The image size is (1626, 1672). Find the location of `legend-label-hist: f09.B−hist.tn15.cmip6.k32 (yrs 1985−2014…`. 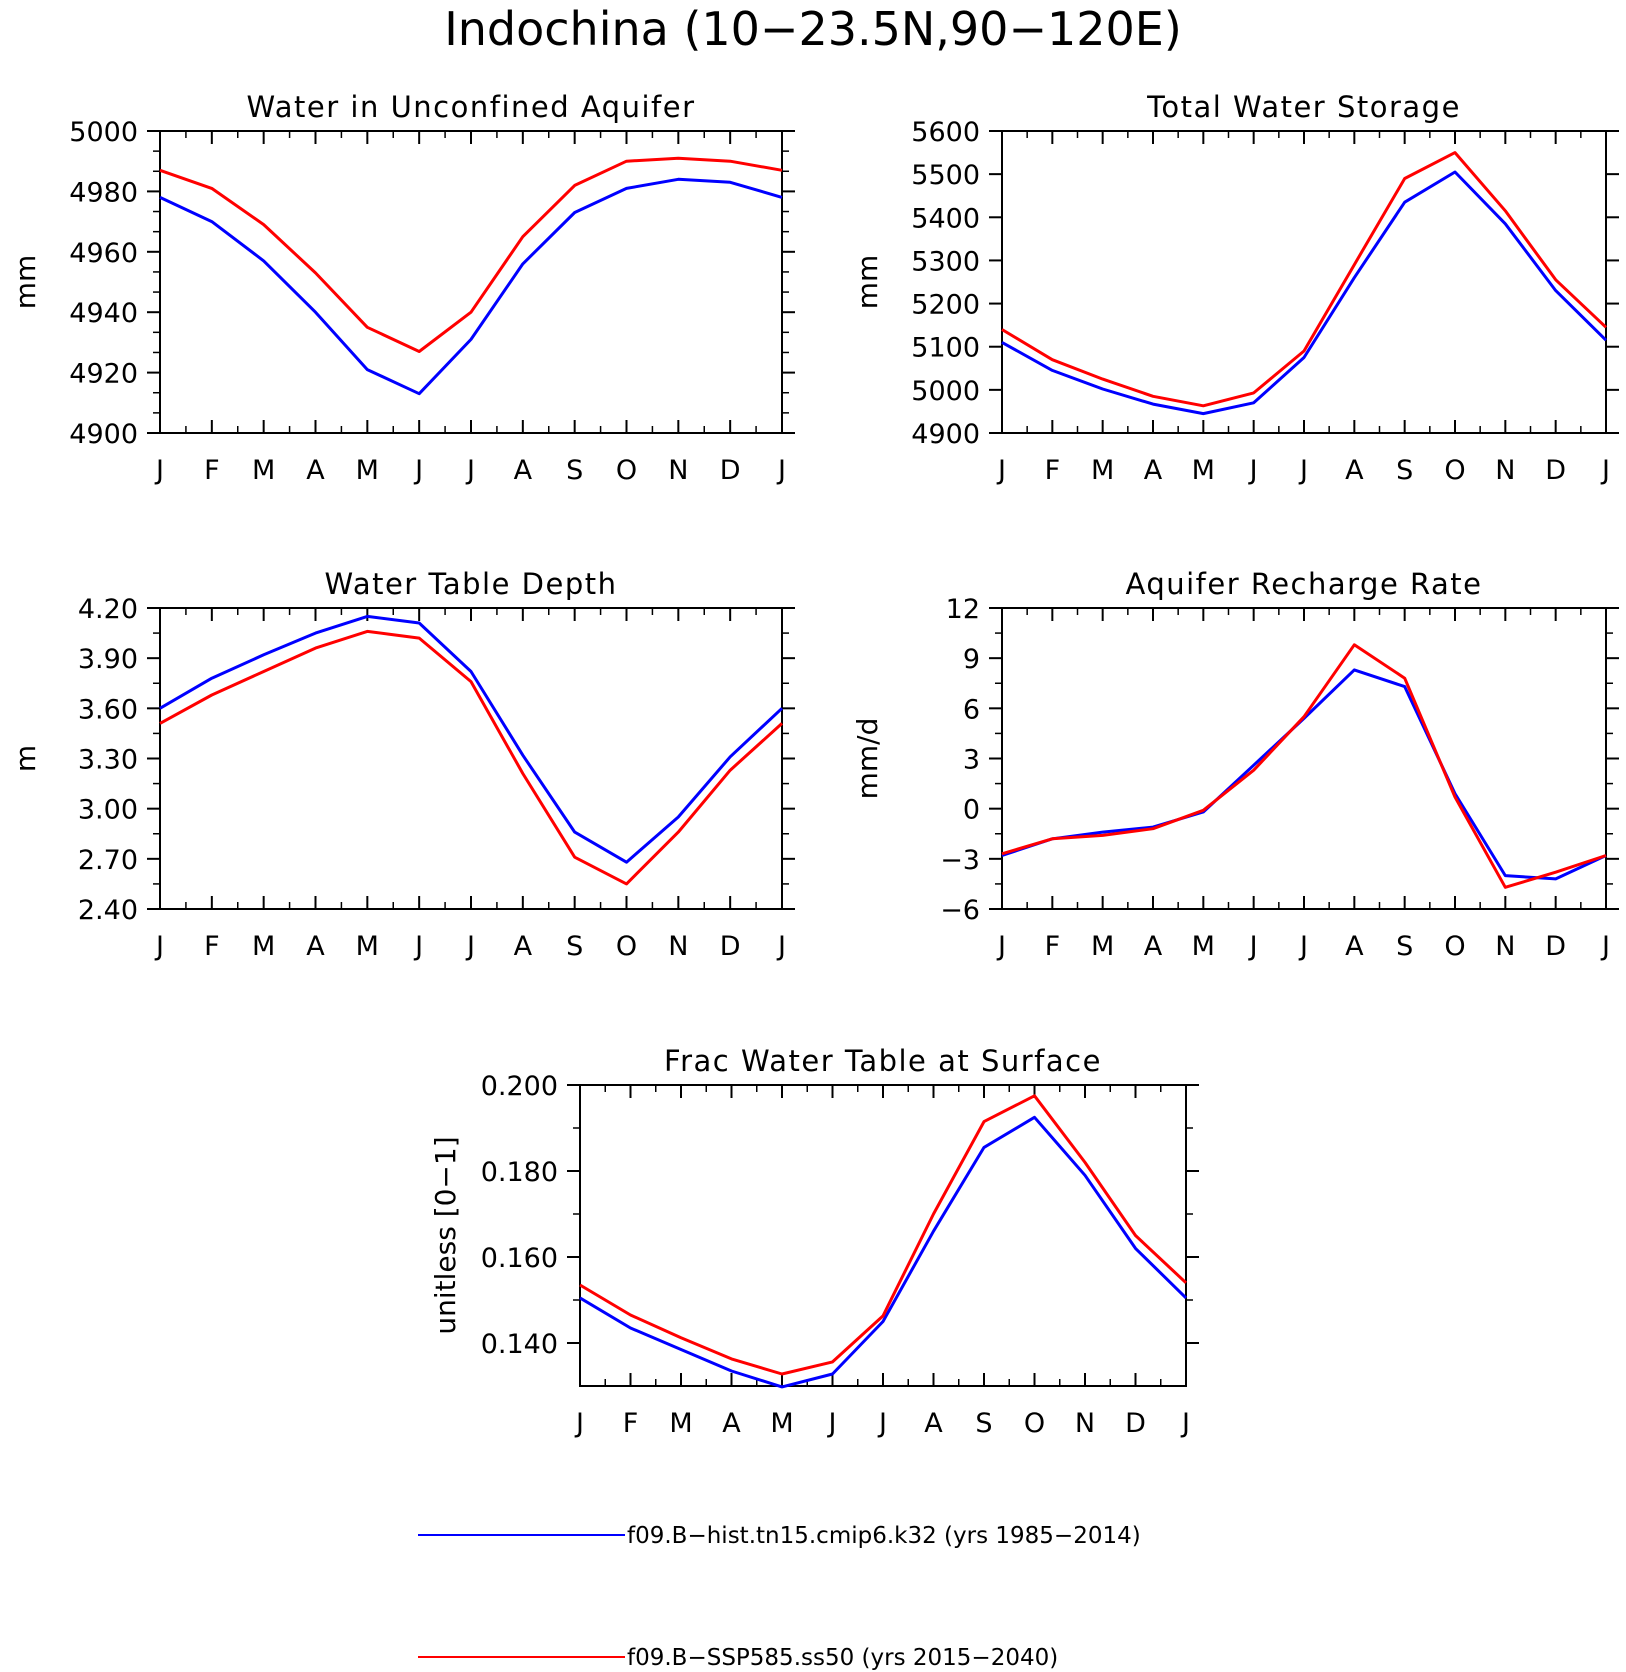

legend-label-hist: f09.B−hist.tn15.cmip6.k32 (yrs 1985−2014… is located at coordinates (884, 1536).